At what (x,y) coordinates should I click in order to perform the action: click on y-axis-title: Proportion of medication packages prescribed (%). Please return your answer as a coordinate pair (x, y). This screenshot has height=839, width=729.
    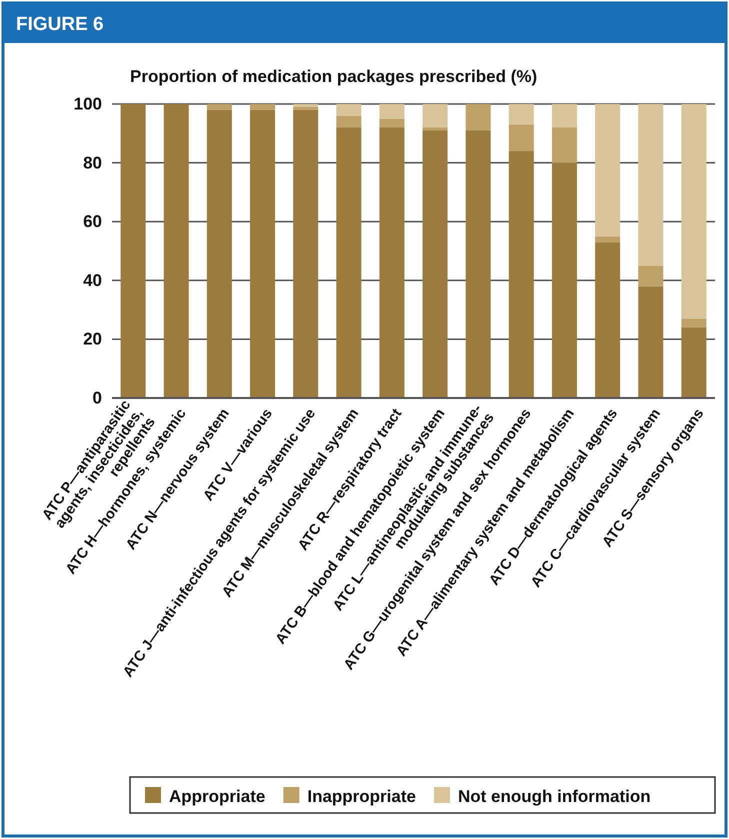
    Looking at the image, I should click on (334, 76).